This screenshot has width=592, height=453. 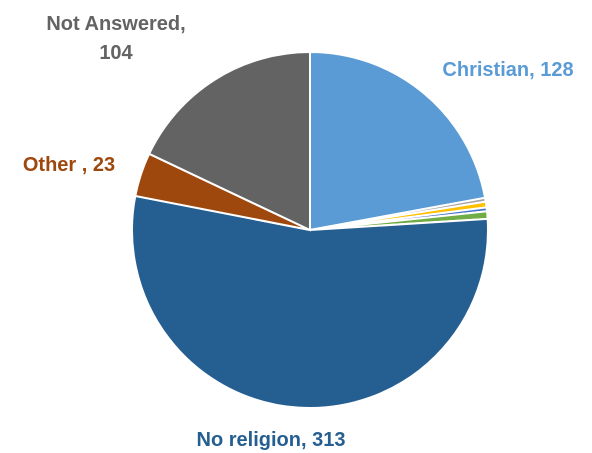 I want to click on data-label-not-answered-line-1: Not Answered,, so click(x=115, y=24).